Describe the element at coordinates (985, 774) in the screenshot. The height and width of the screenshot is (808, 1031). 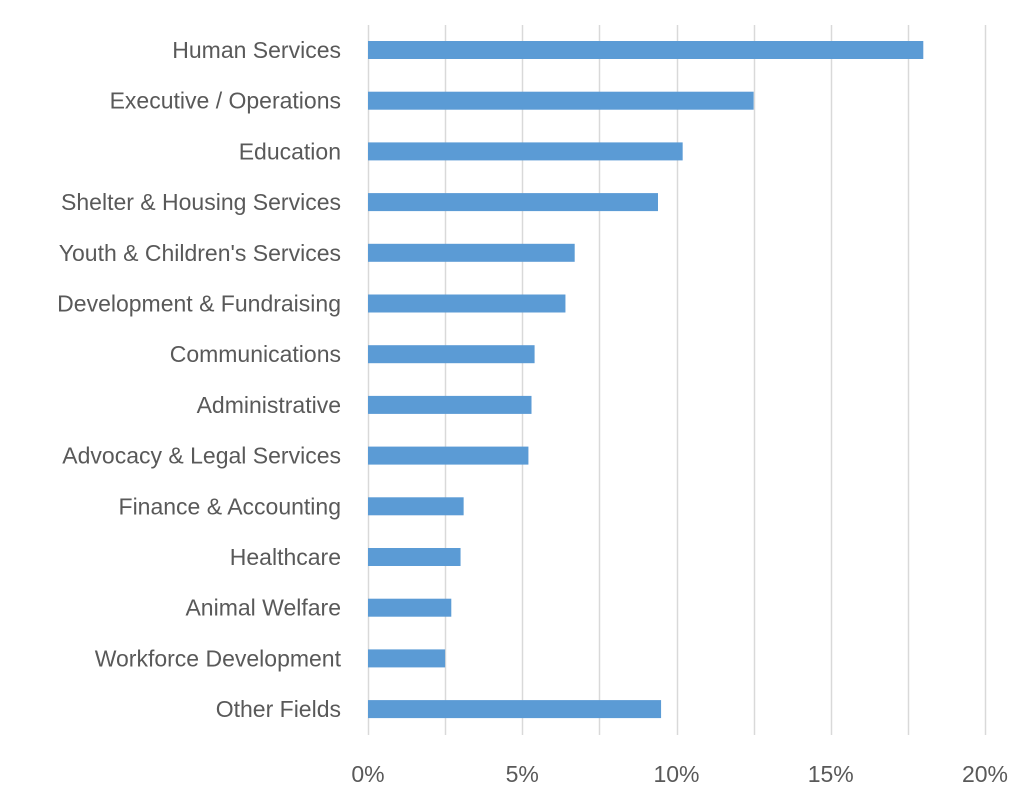
I see `x-tick-label: 20%` at that location.